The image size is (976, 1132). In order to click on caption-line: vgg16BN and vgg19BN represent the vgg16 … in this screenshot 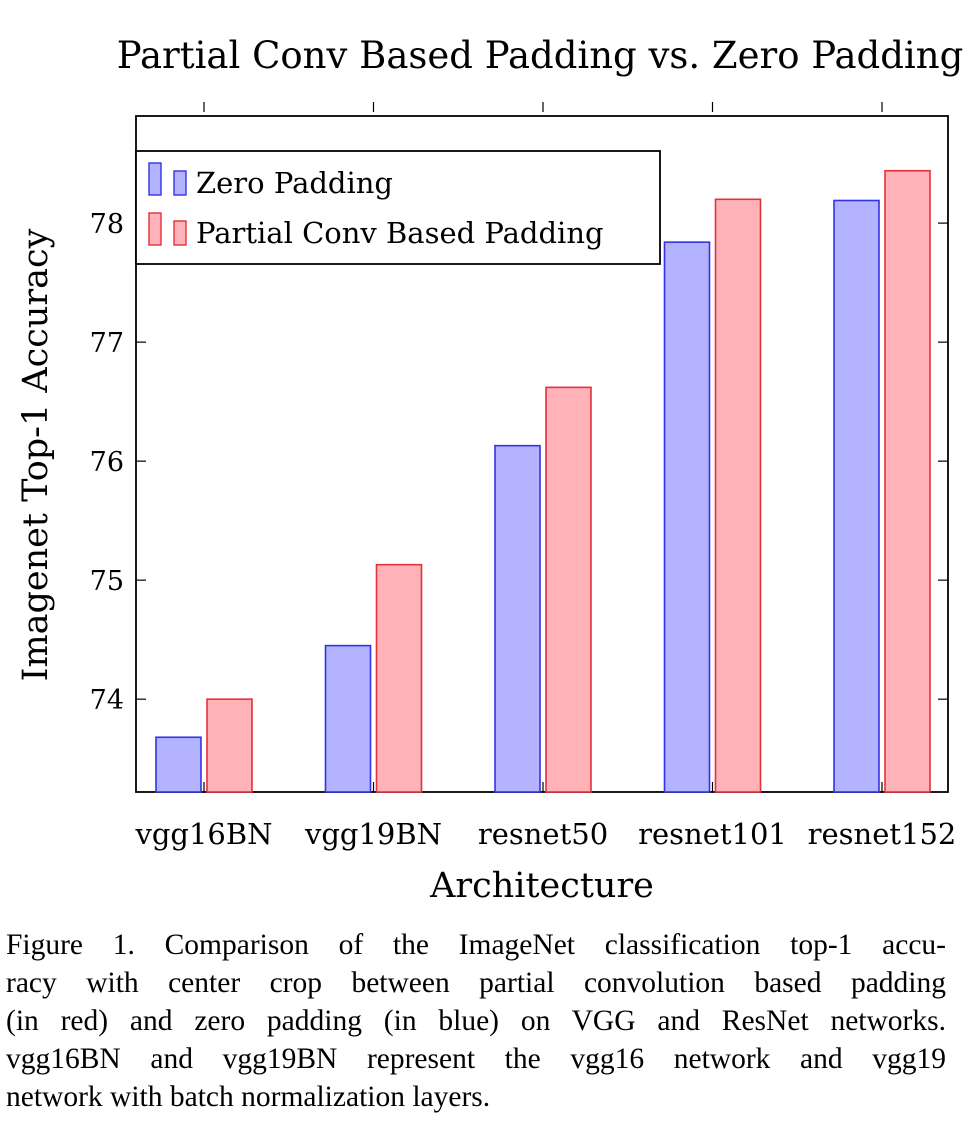, I will do `click(476, 1059)`.